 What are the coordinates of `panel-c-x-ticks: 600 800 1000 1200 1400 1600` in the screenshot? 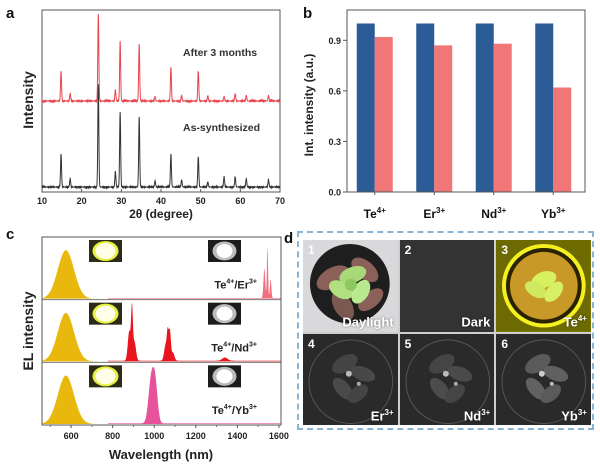 It's located at (169, 433).